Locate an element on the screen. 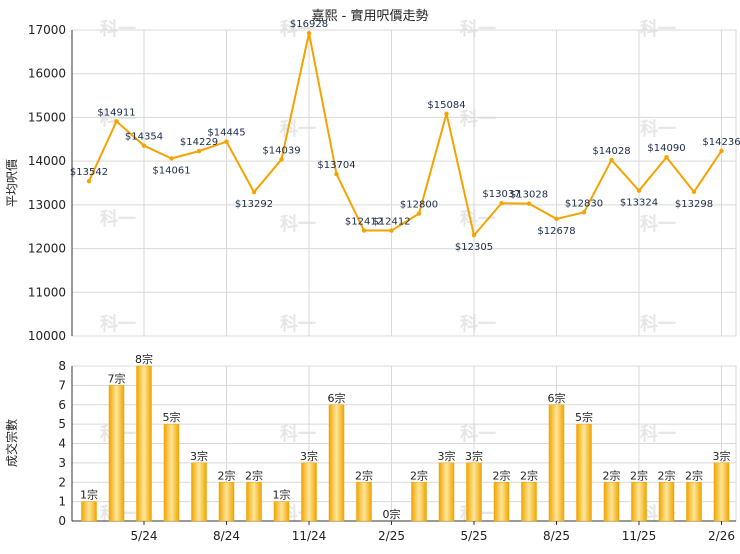 The height and width of the screenshot is (554, 740). volume-y-tick-label: 8 is located at coordinates (62, 366).